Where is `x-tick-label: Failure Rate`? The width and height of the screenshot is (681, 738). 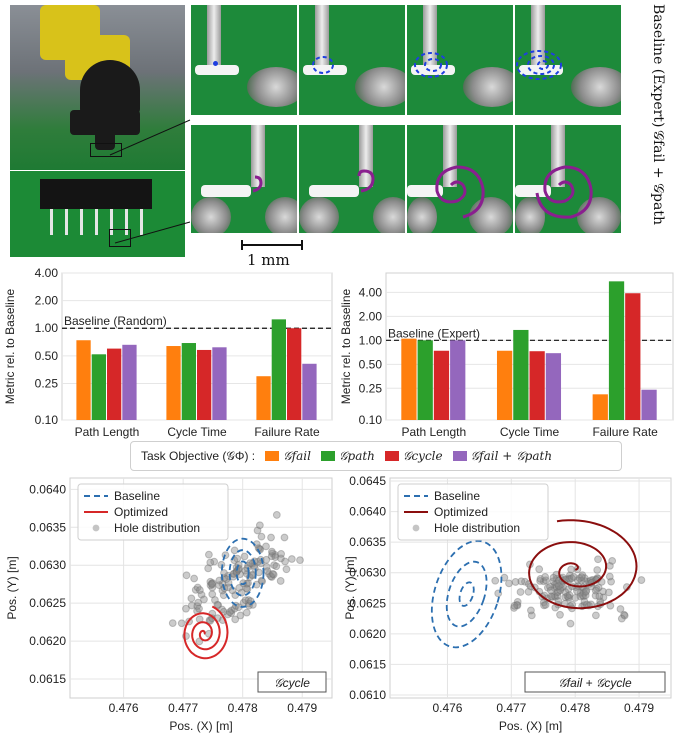 x-tick-label: Failure Rate is located at coordinates (625, 432).